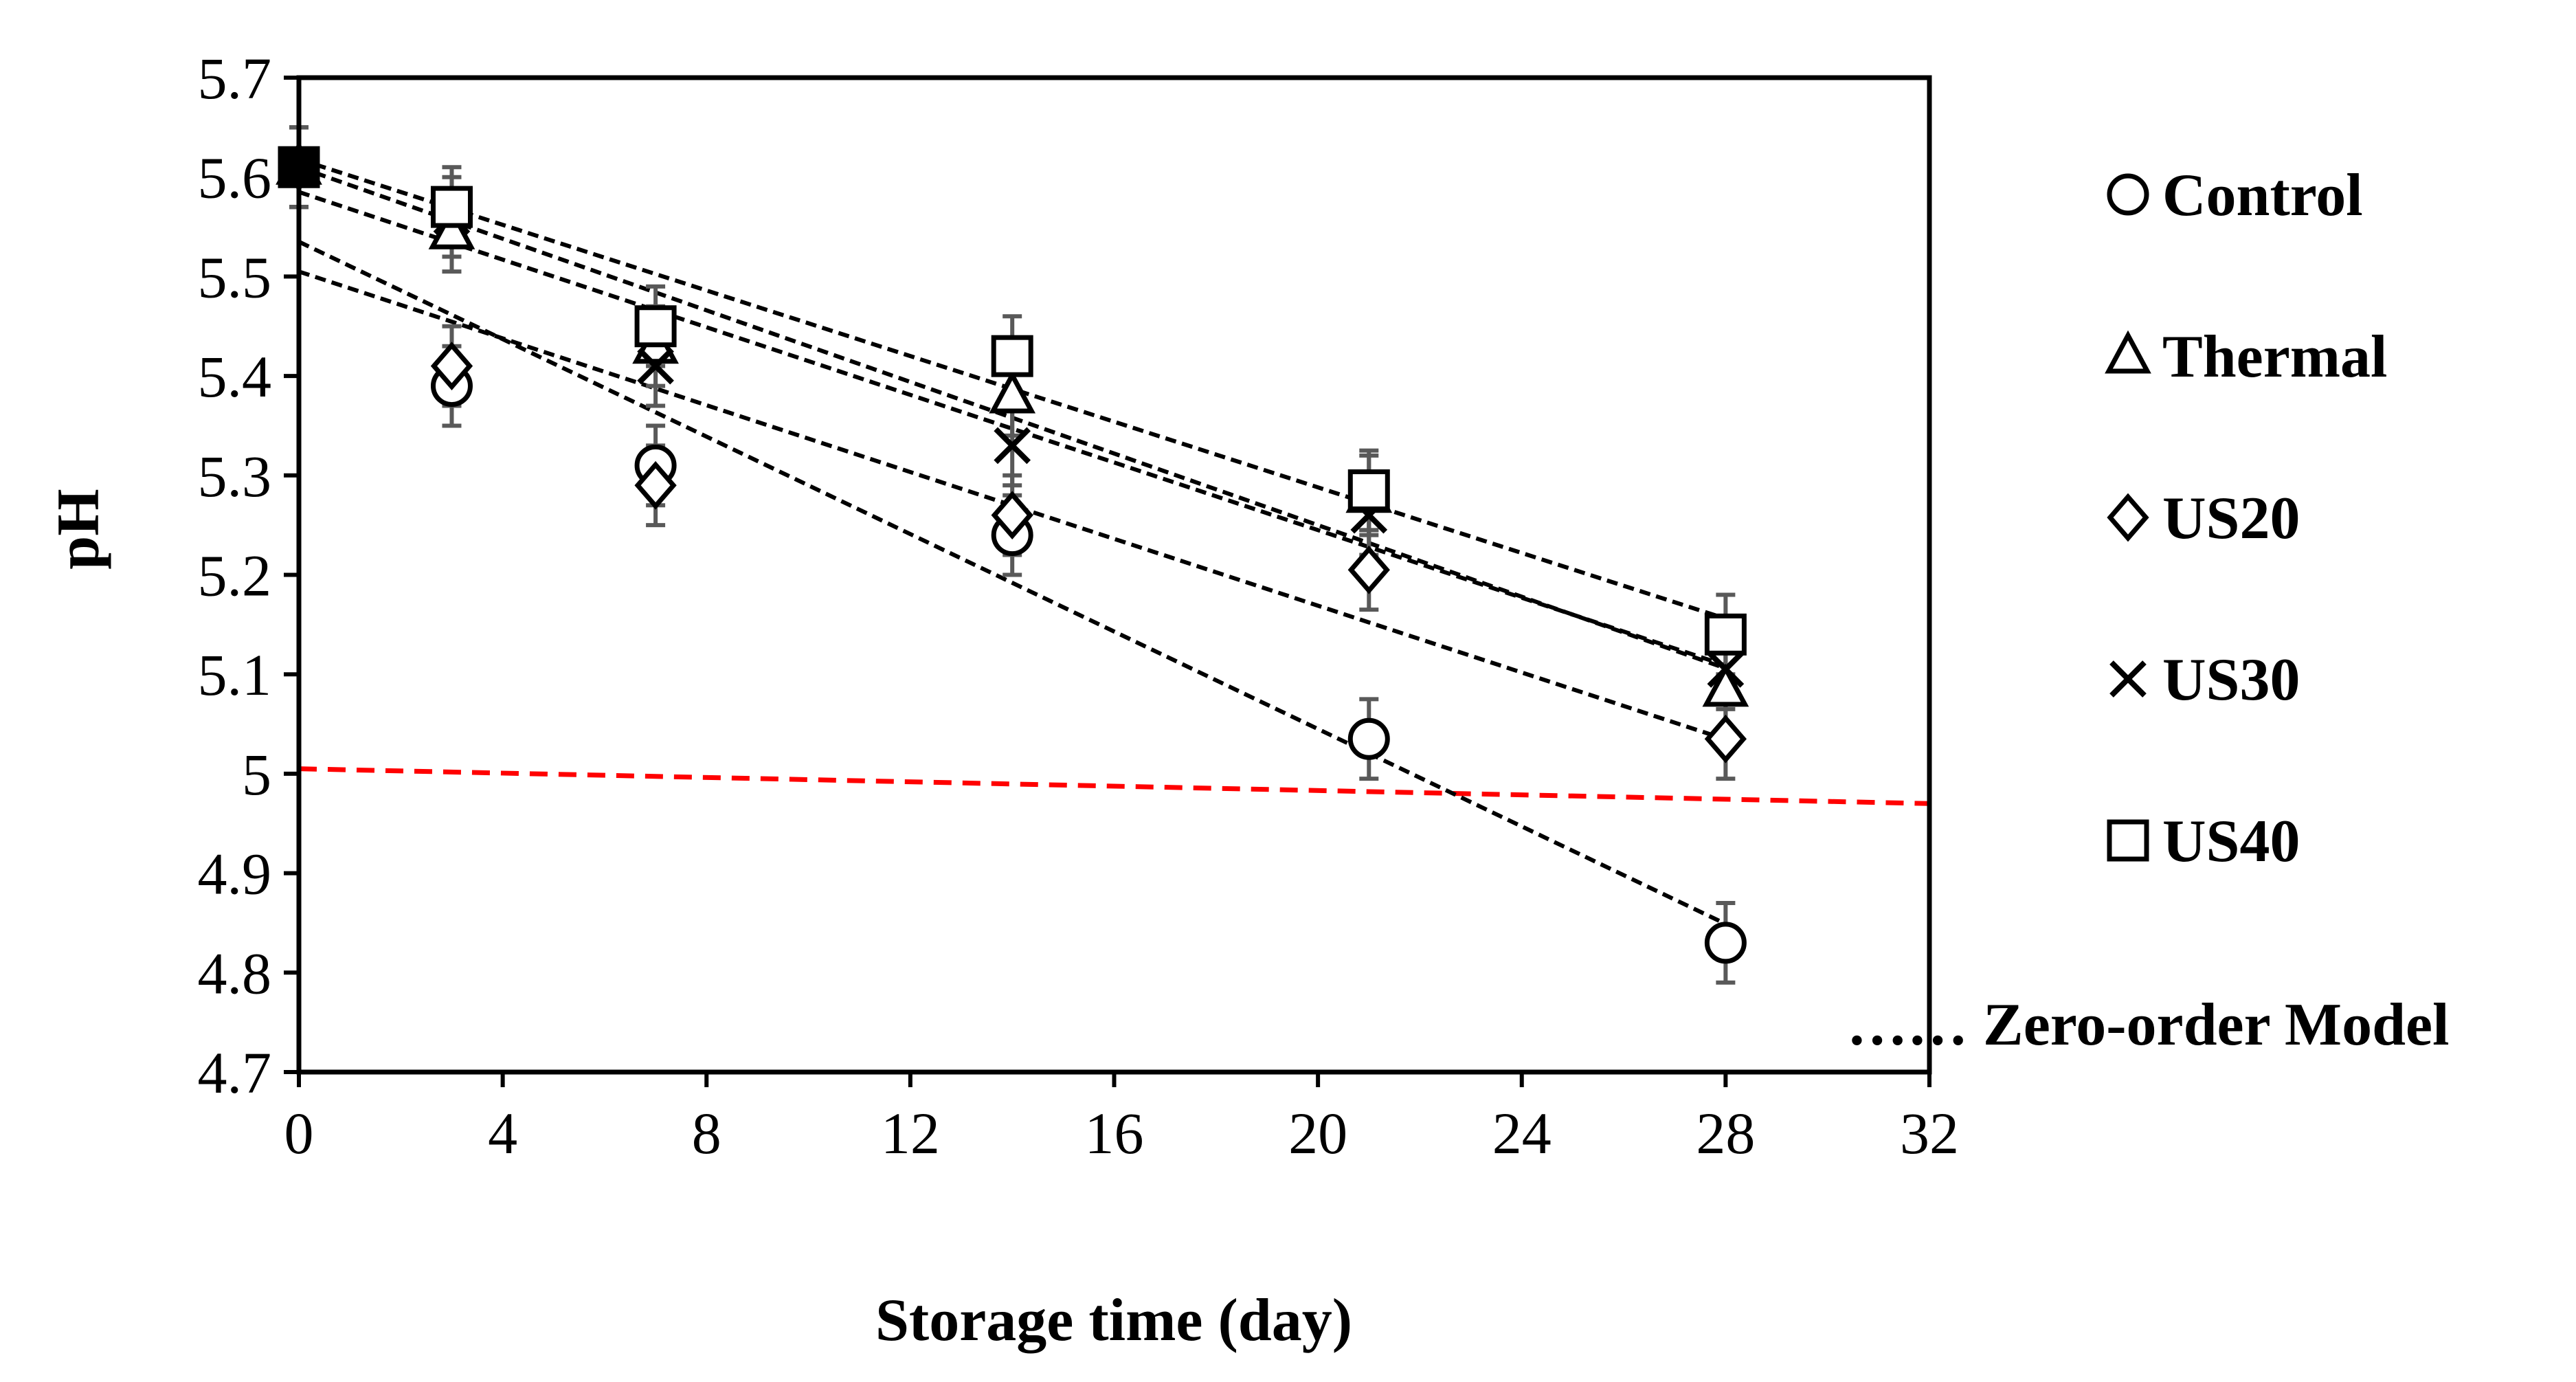 The width and height of the screenshot is (2576, 1382). What do you see at coordinates (235, 178) in the screenshot?
I see `y-tick-label: 5.6` at bounding box center [235, 178].